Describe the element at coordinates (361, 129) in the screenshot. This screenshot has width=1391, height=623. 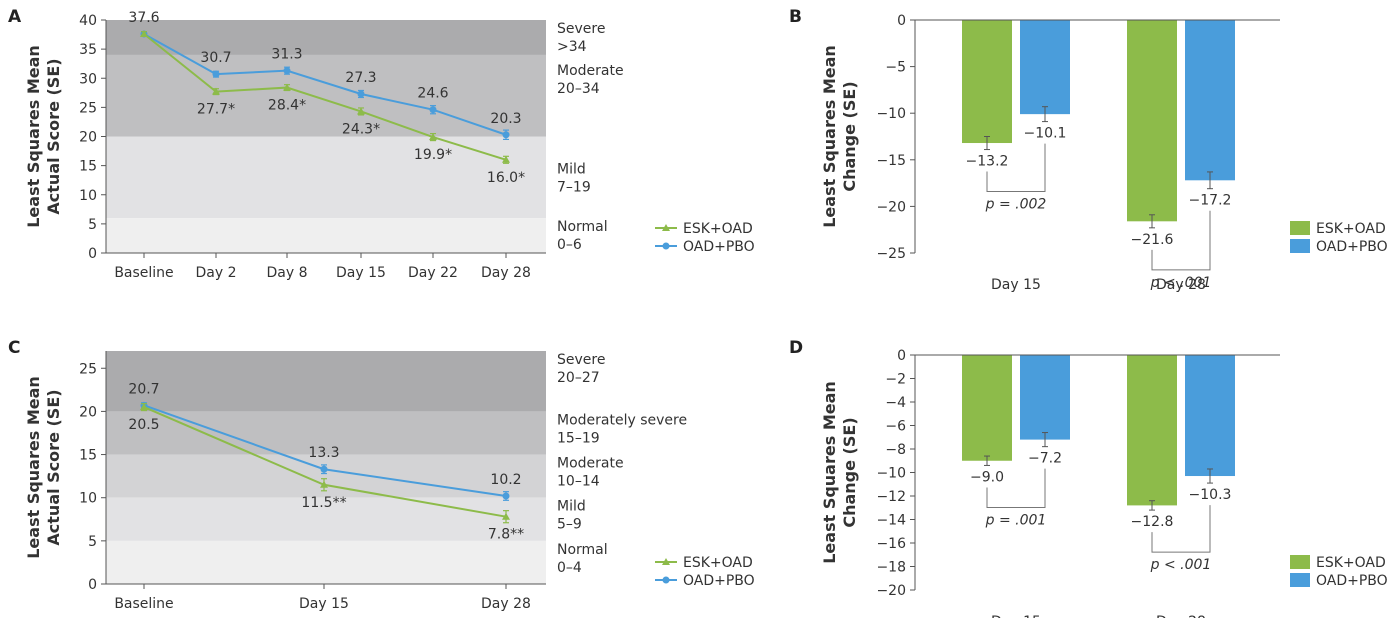
I see `data-label: 24.3*` at that location.